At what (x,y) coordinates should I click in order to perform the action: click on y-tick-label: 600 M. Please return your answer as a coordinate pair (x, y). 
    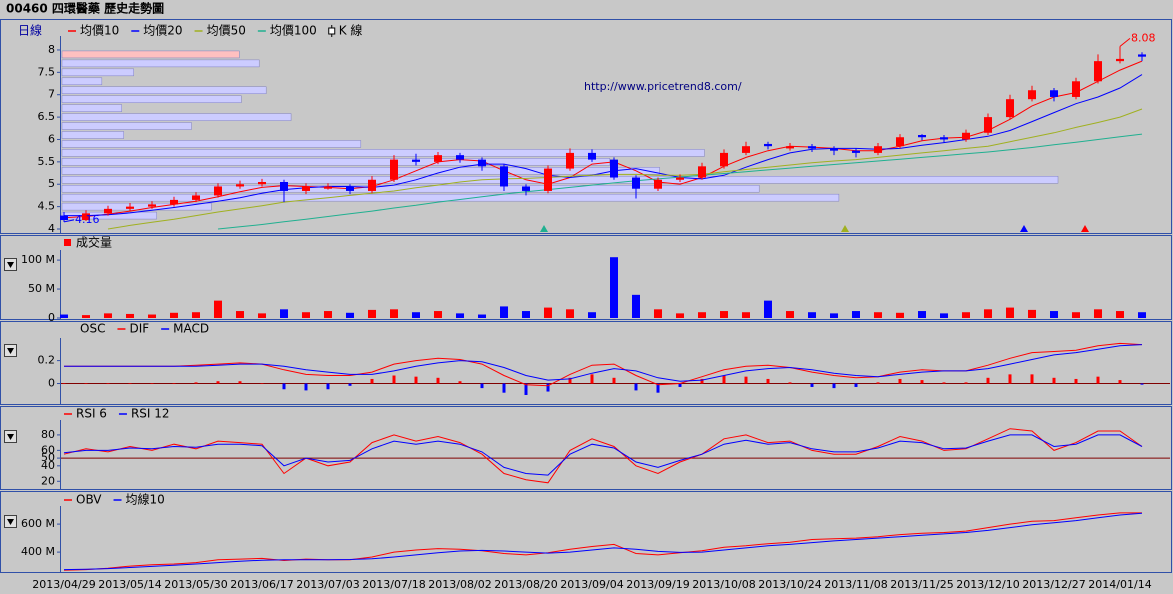
    Looking at the image, I should click on (38, 523).